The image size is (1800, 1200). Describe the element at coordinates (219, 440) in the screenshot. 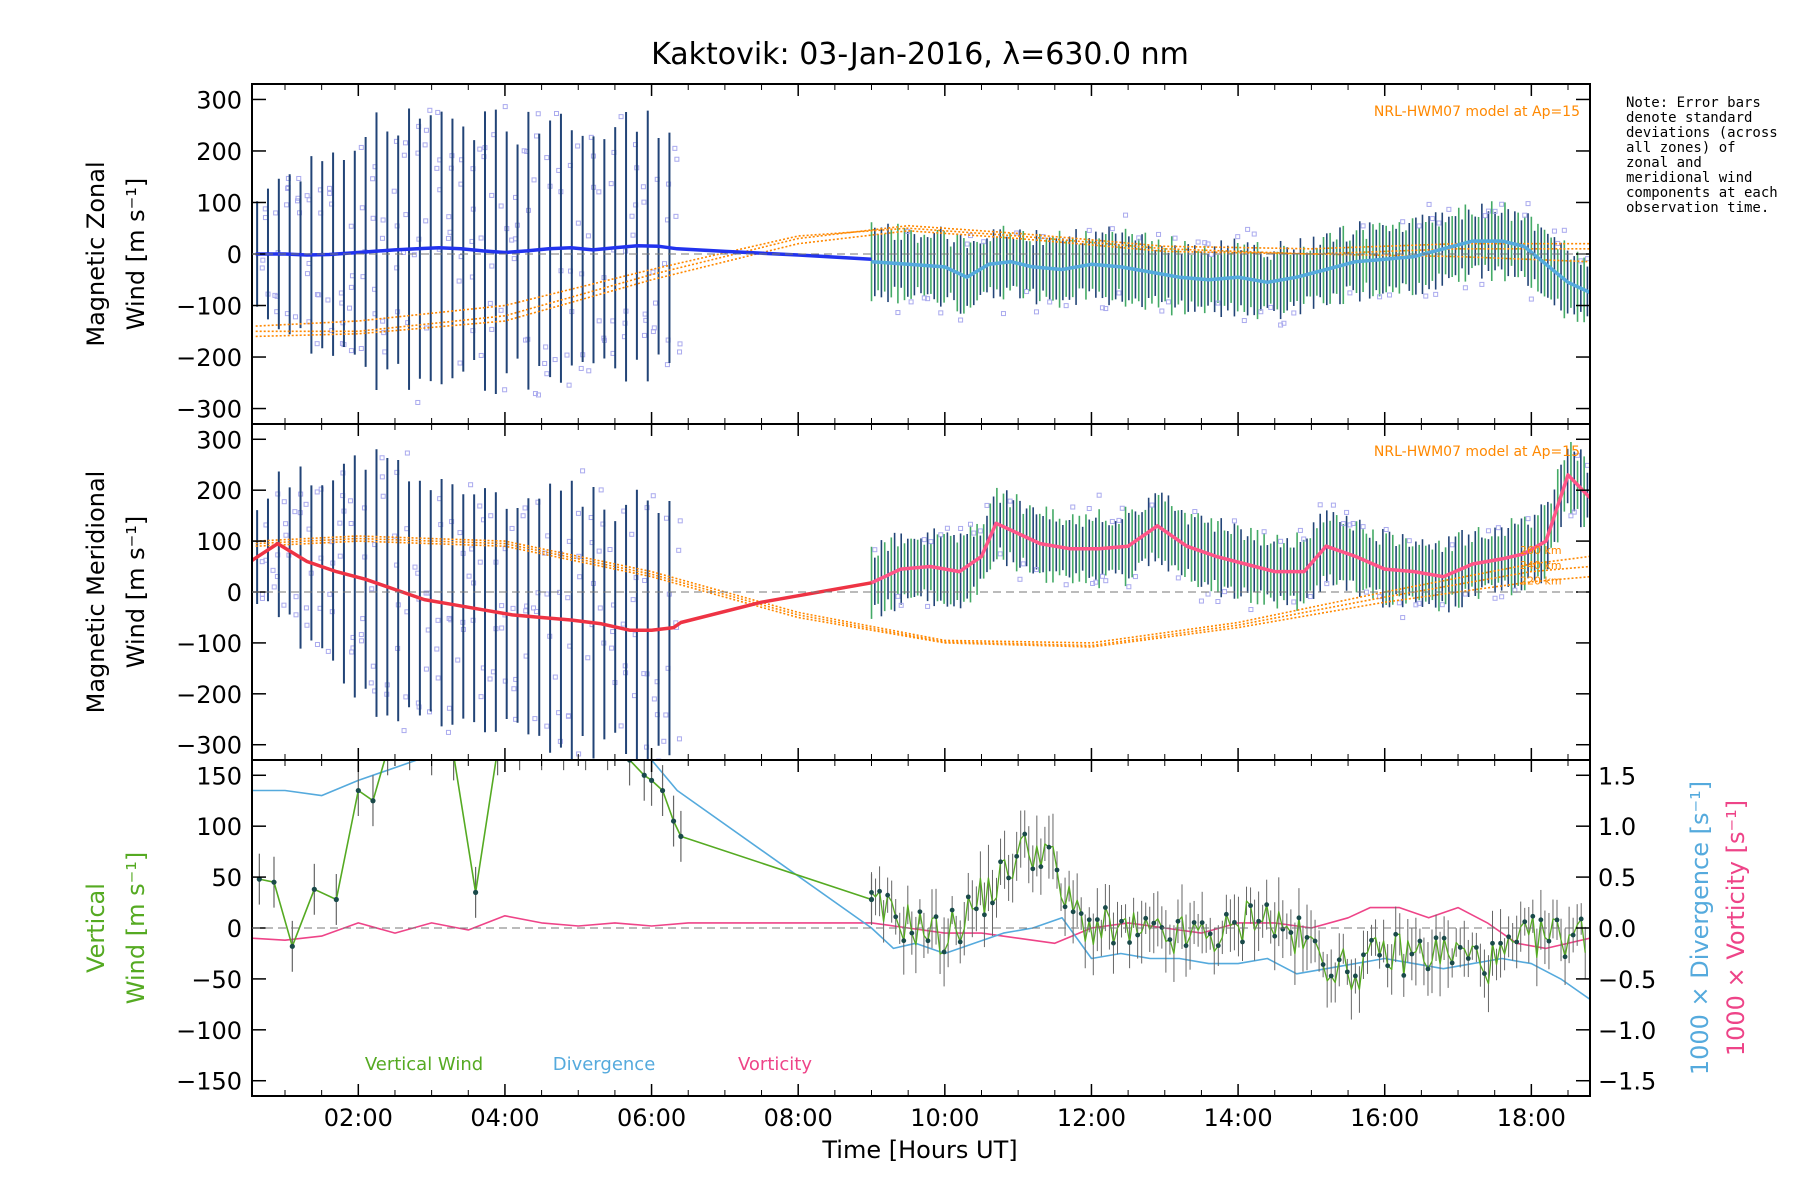

I see `y-tick-label: 300` at that location.